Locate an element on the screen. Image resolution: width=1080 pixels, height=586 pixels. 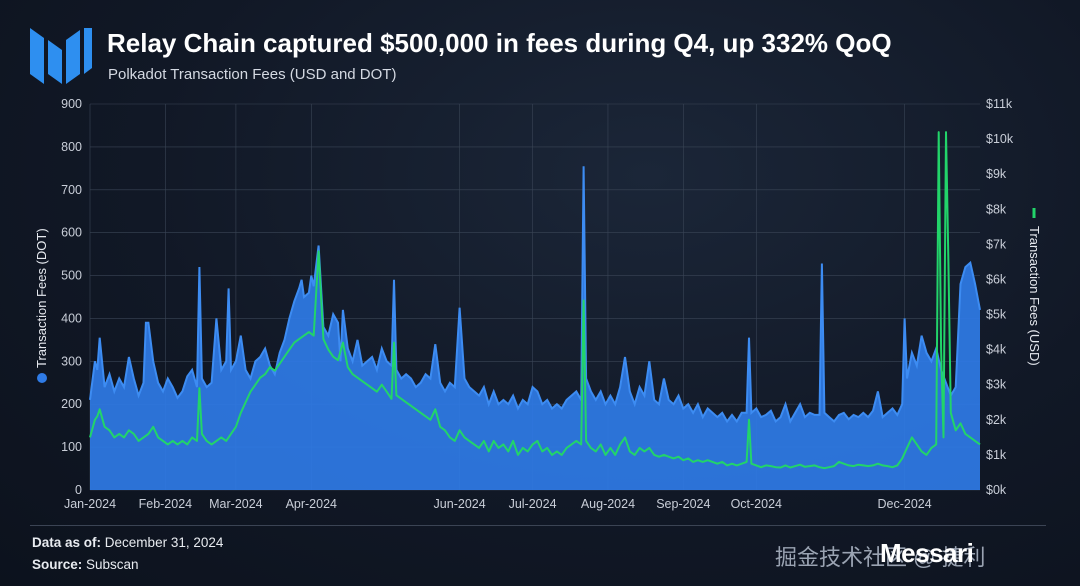
y-left-tick-label: 0 is located at coordinates (78, 490).